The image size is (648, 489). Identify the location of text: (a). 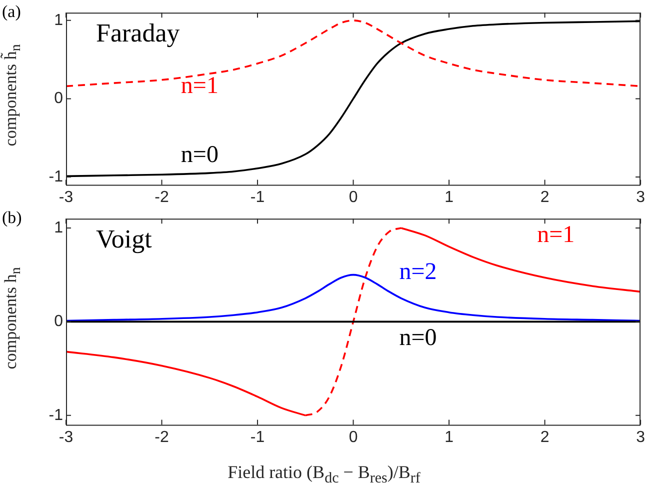
(11, 11).